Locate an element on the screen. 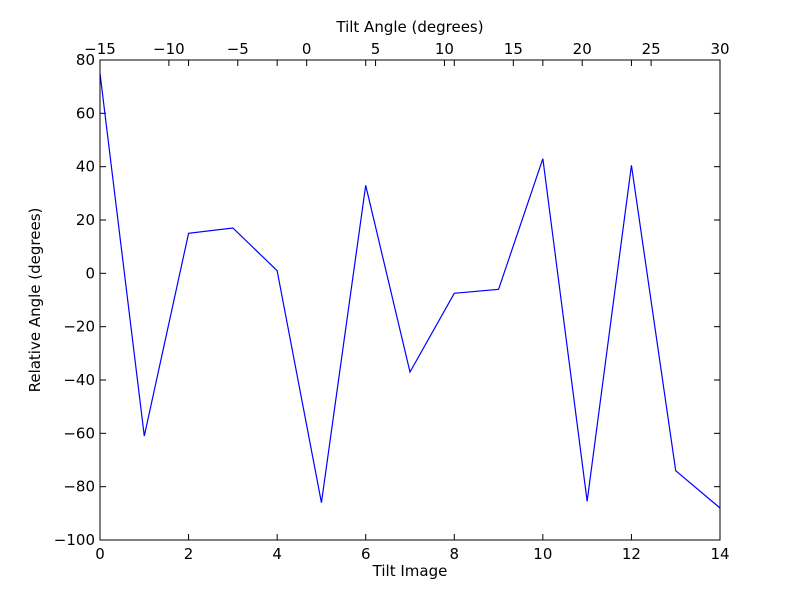  y-tick-label: −40 is located at coordinates (79, 380).